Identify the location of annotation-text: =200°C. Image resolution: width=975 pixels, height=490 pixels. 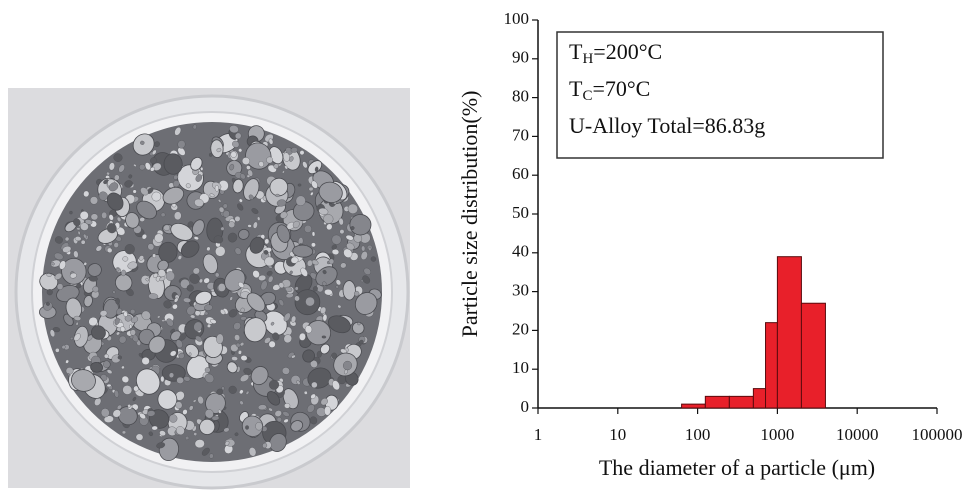
(627, 51).